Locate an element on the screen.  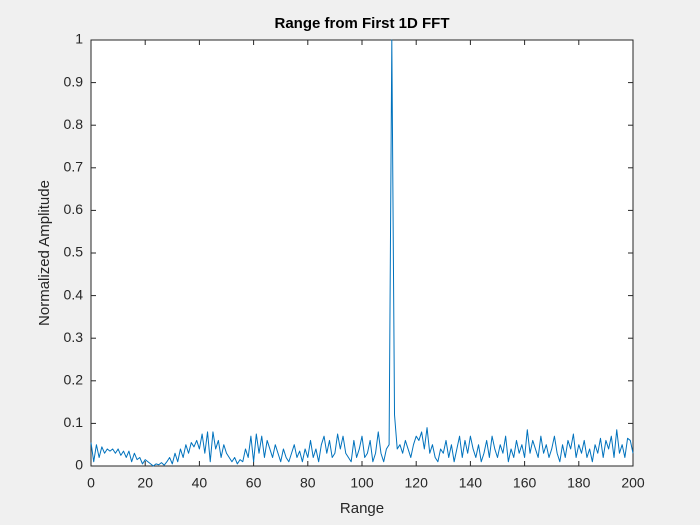
y-tick-label: 0 is located at coordinates (79, 465).